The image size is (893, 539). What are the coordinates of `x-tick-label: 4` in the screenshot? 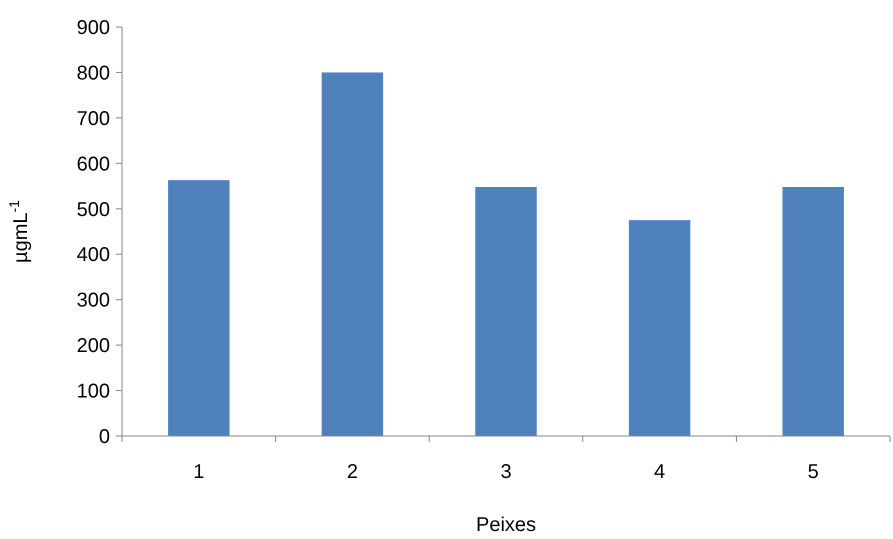 It's located at (660, 472).